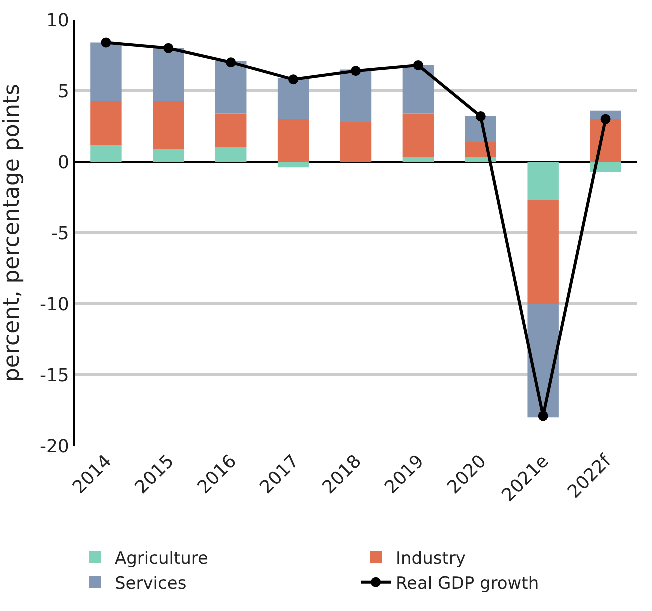  I want to click on y-tick-label: -20, so click(55, 447).